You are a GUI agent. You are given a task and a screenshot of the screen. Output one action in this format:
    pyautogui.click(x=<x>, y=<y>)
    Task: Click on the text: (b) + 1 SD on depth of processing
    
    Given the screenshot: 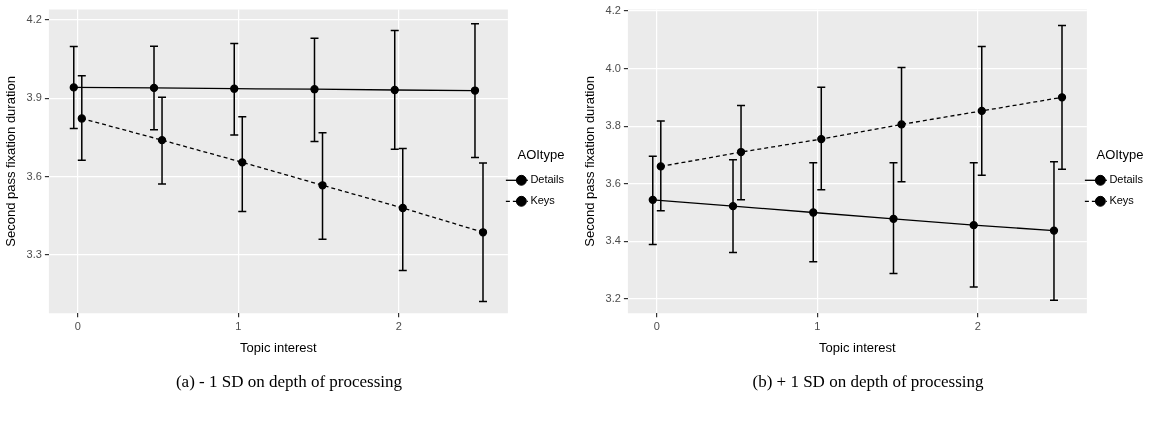 What is the action you would take?
    pyautogui.click(x=868, y=382)
    